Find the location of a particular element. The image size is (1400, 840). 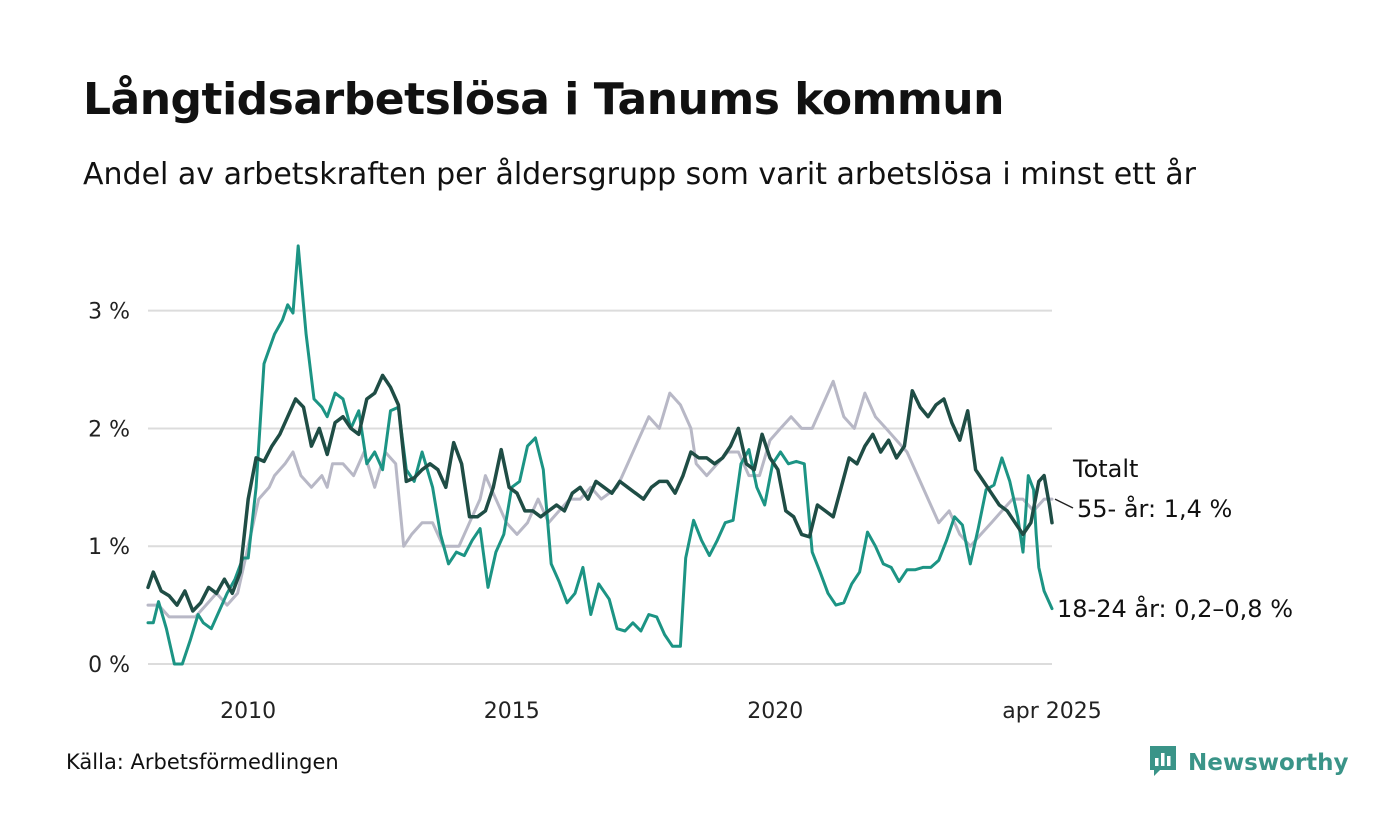

source-note: Källa: Arbetsförmedlingen is located at coordinates (202, 762).